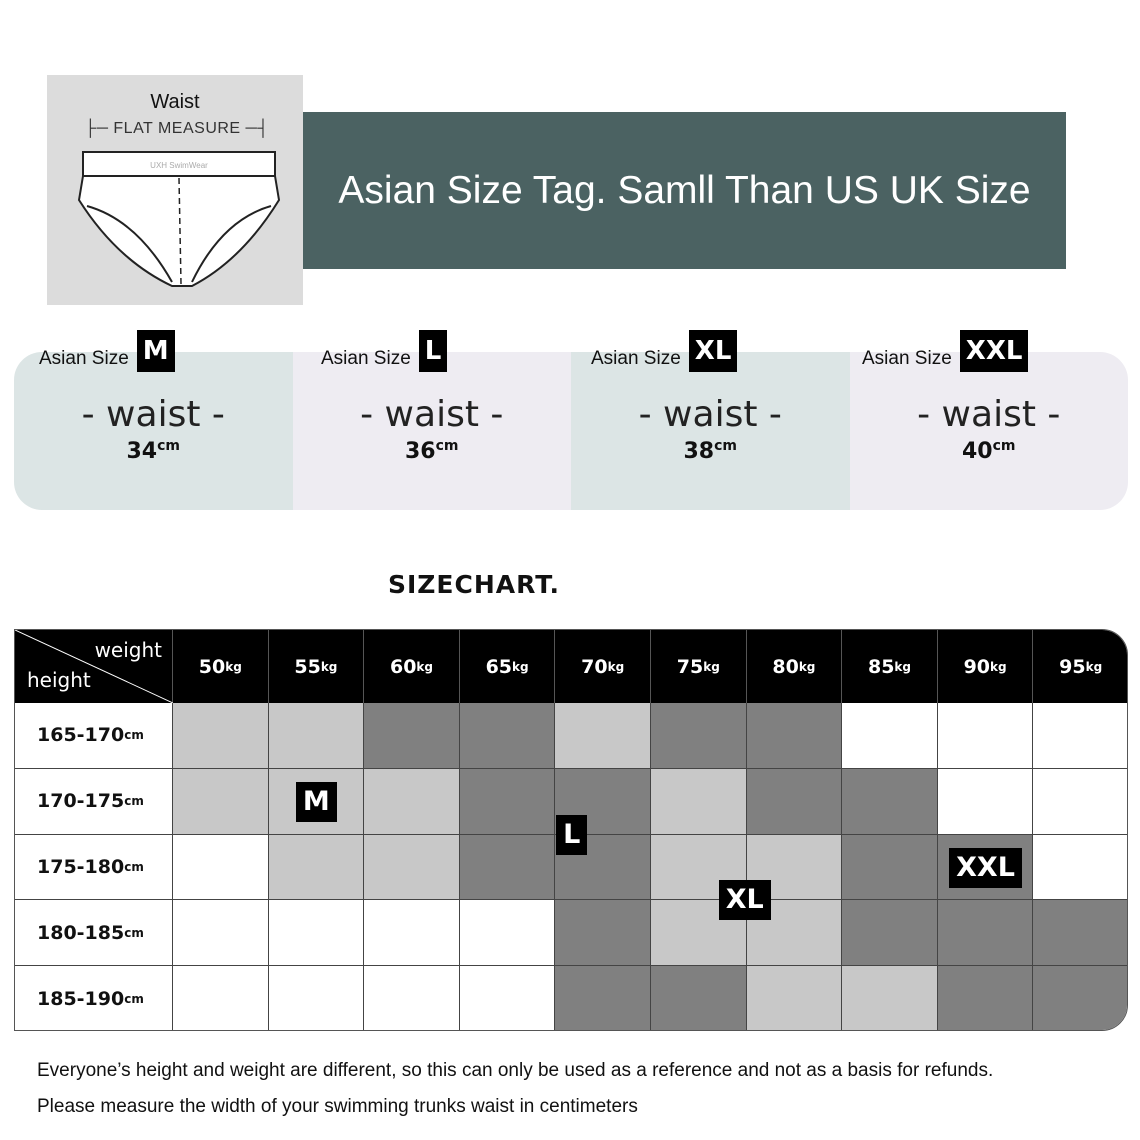 Image resolution: width=1140 pixels, height=1140 pixels. What do you see at coordinates (1080, 666) in the screenshot?
I see `weight-header: 95 kg` at bounding box center [1080, 666].